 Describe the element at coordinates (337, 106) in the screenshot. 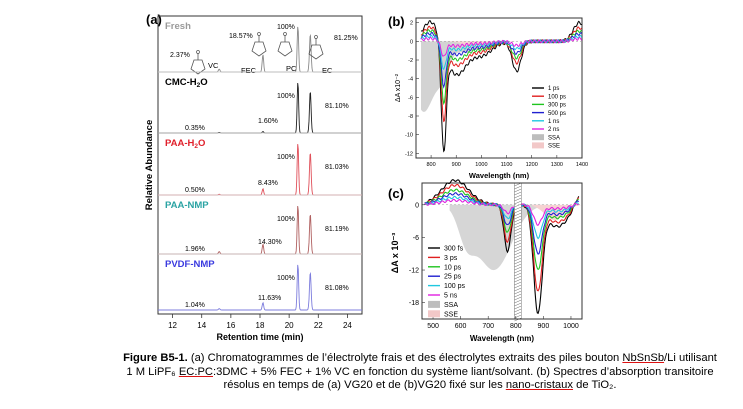

I see `pct-ec: 81.10%` at that location.